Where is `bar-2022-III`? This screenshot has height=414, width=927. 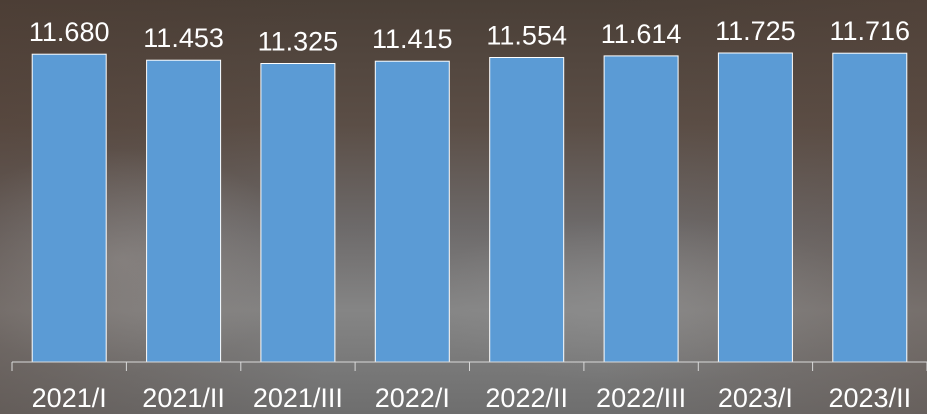 bar-2022-III is located at coordinates (641, 209).